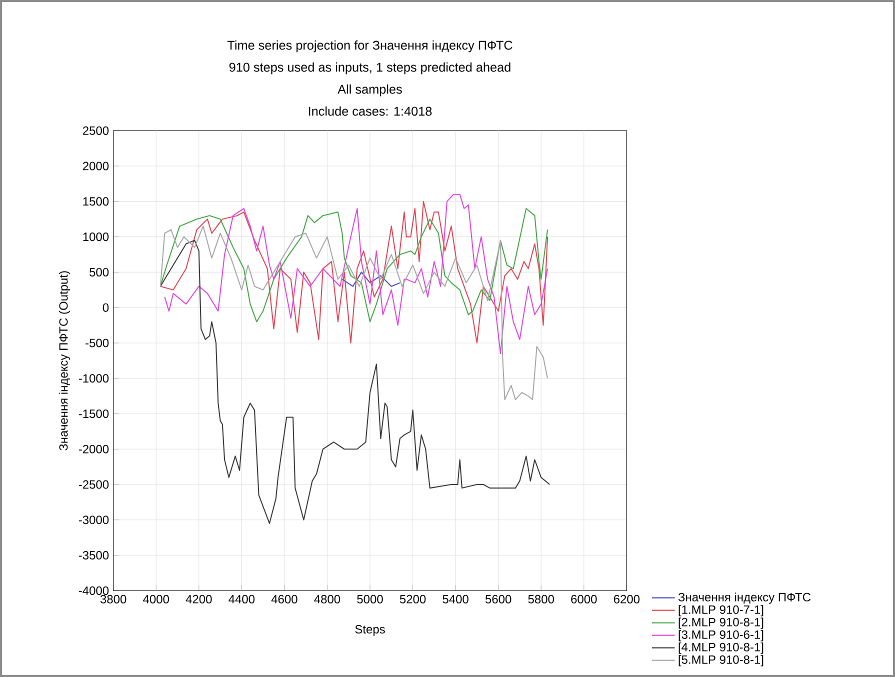 The image size is (895, 677). What do you see at coordinates (156, 599) in the screenshot?
I see `x-tick-label: 4000` at bounding box center [156, 599].